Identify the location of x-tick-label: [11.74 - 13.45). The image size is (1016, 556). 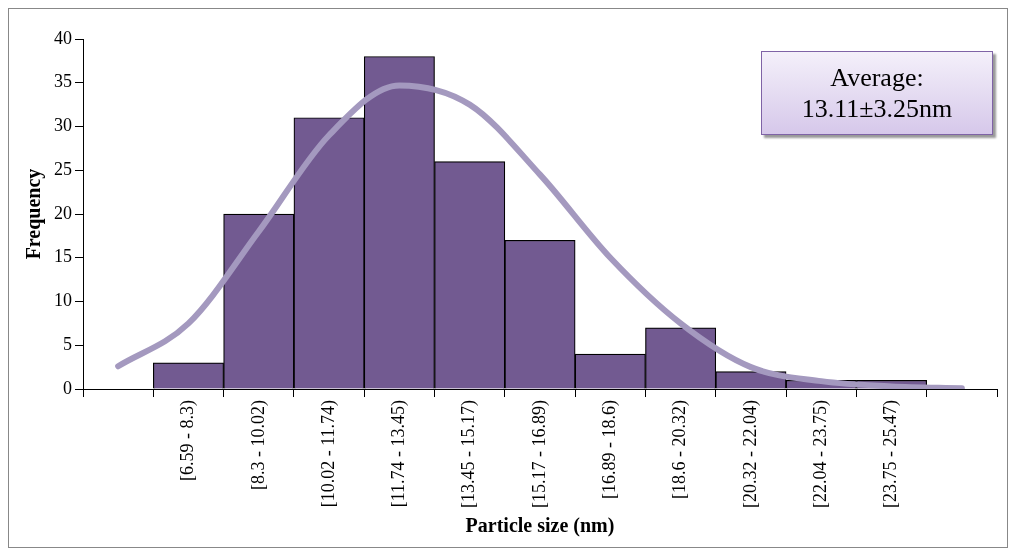
(399, 454).